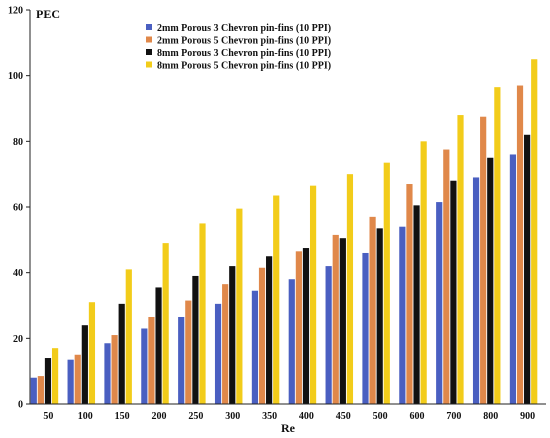  Describe the element at coordinates (453, 416) in the screenshot. I see `x-tick-label-700: 700` at that location.